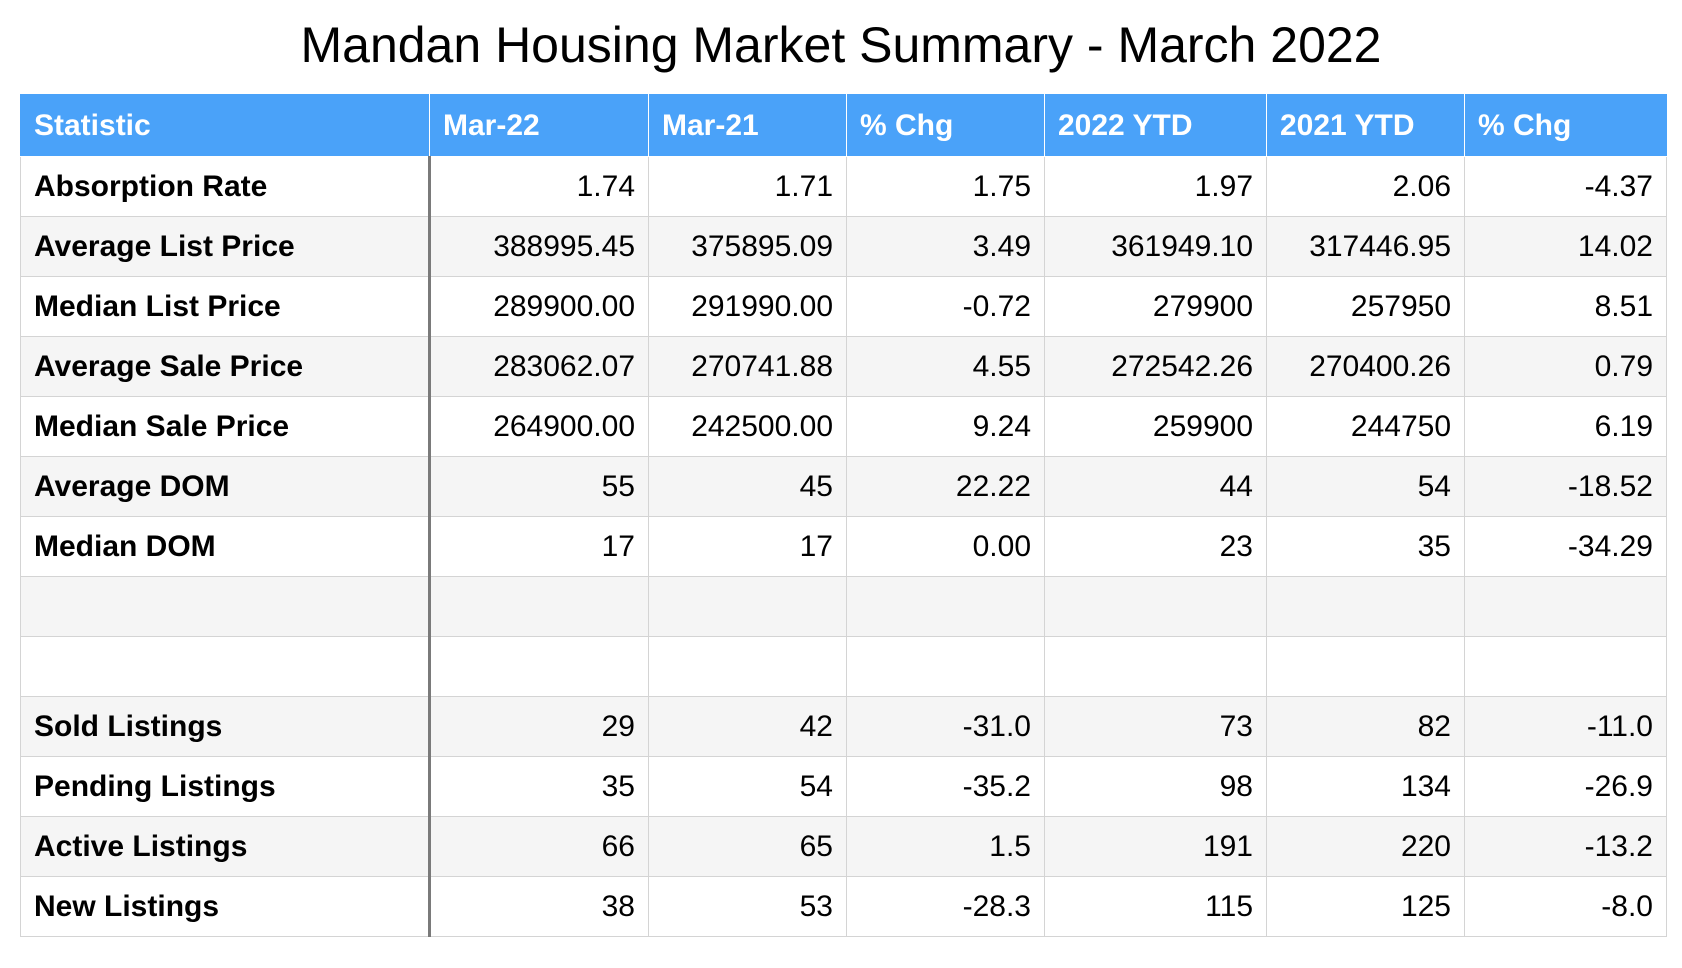  What do you see at coordinates (1565, 786) in the screenshot?
I see `ytd-pct-chg-cell: -26.9` at bounding box center [1565, 786].